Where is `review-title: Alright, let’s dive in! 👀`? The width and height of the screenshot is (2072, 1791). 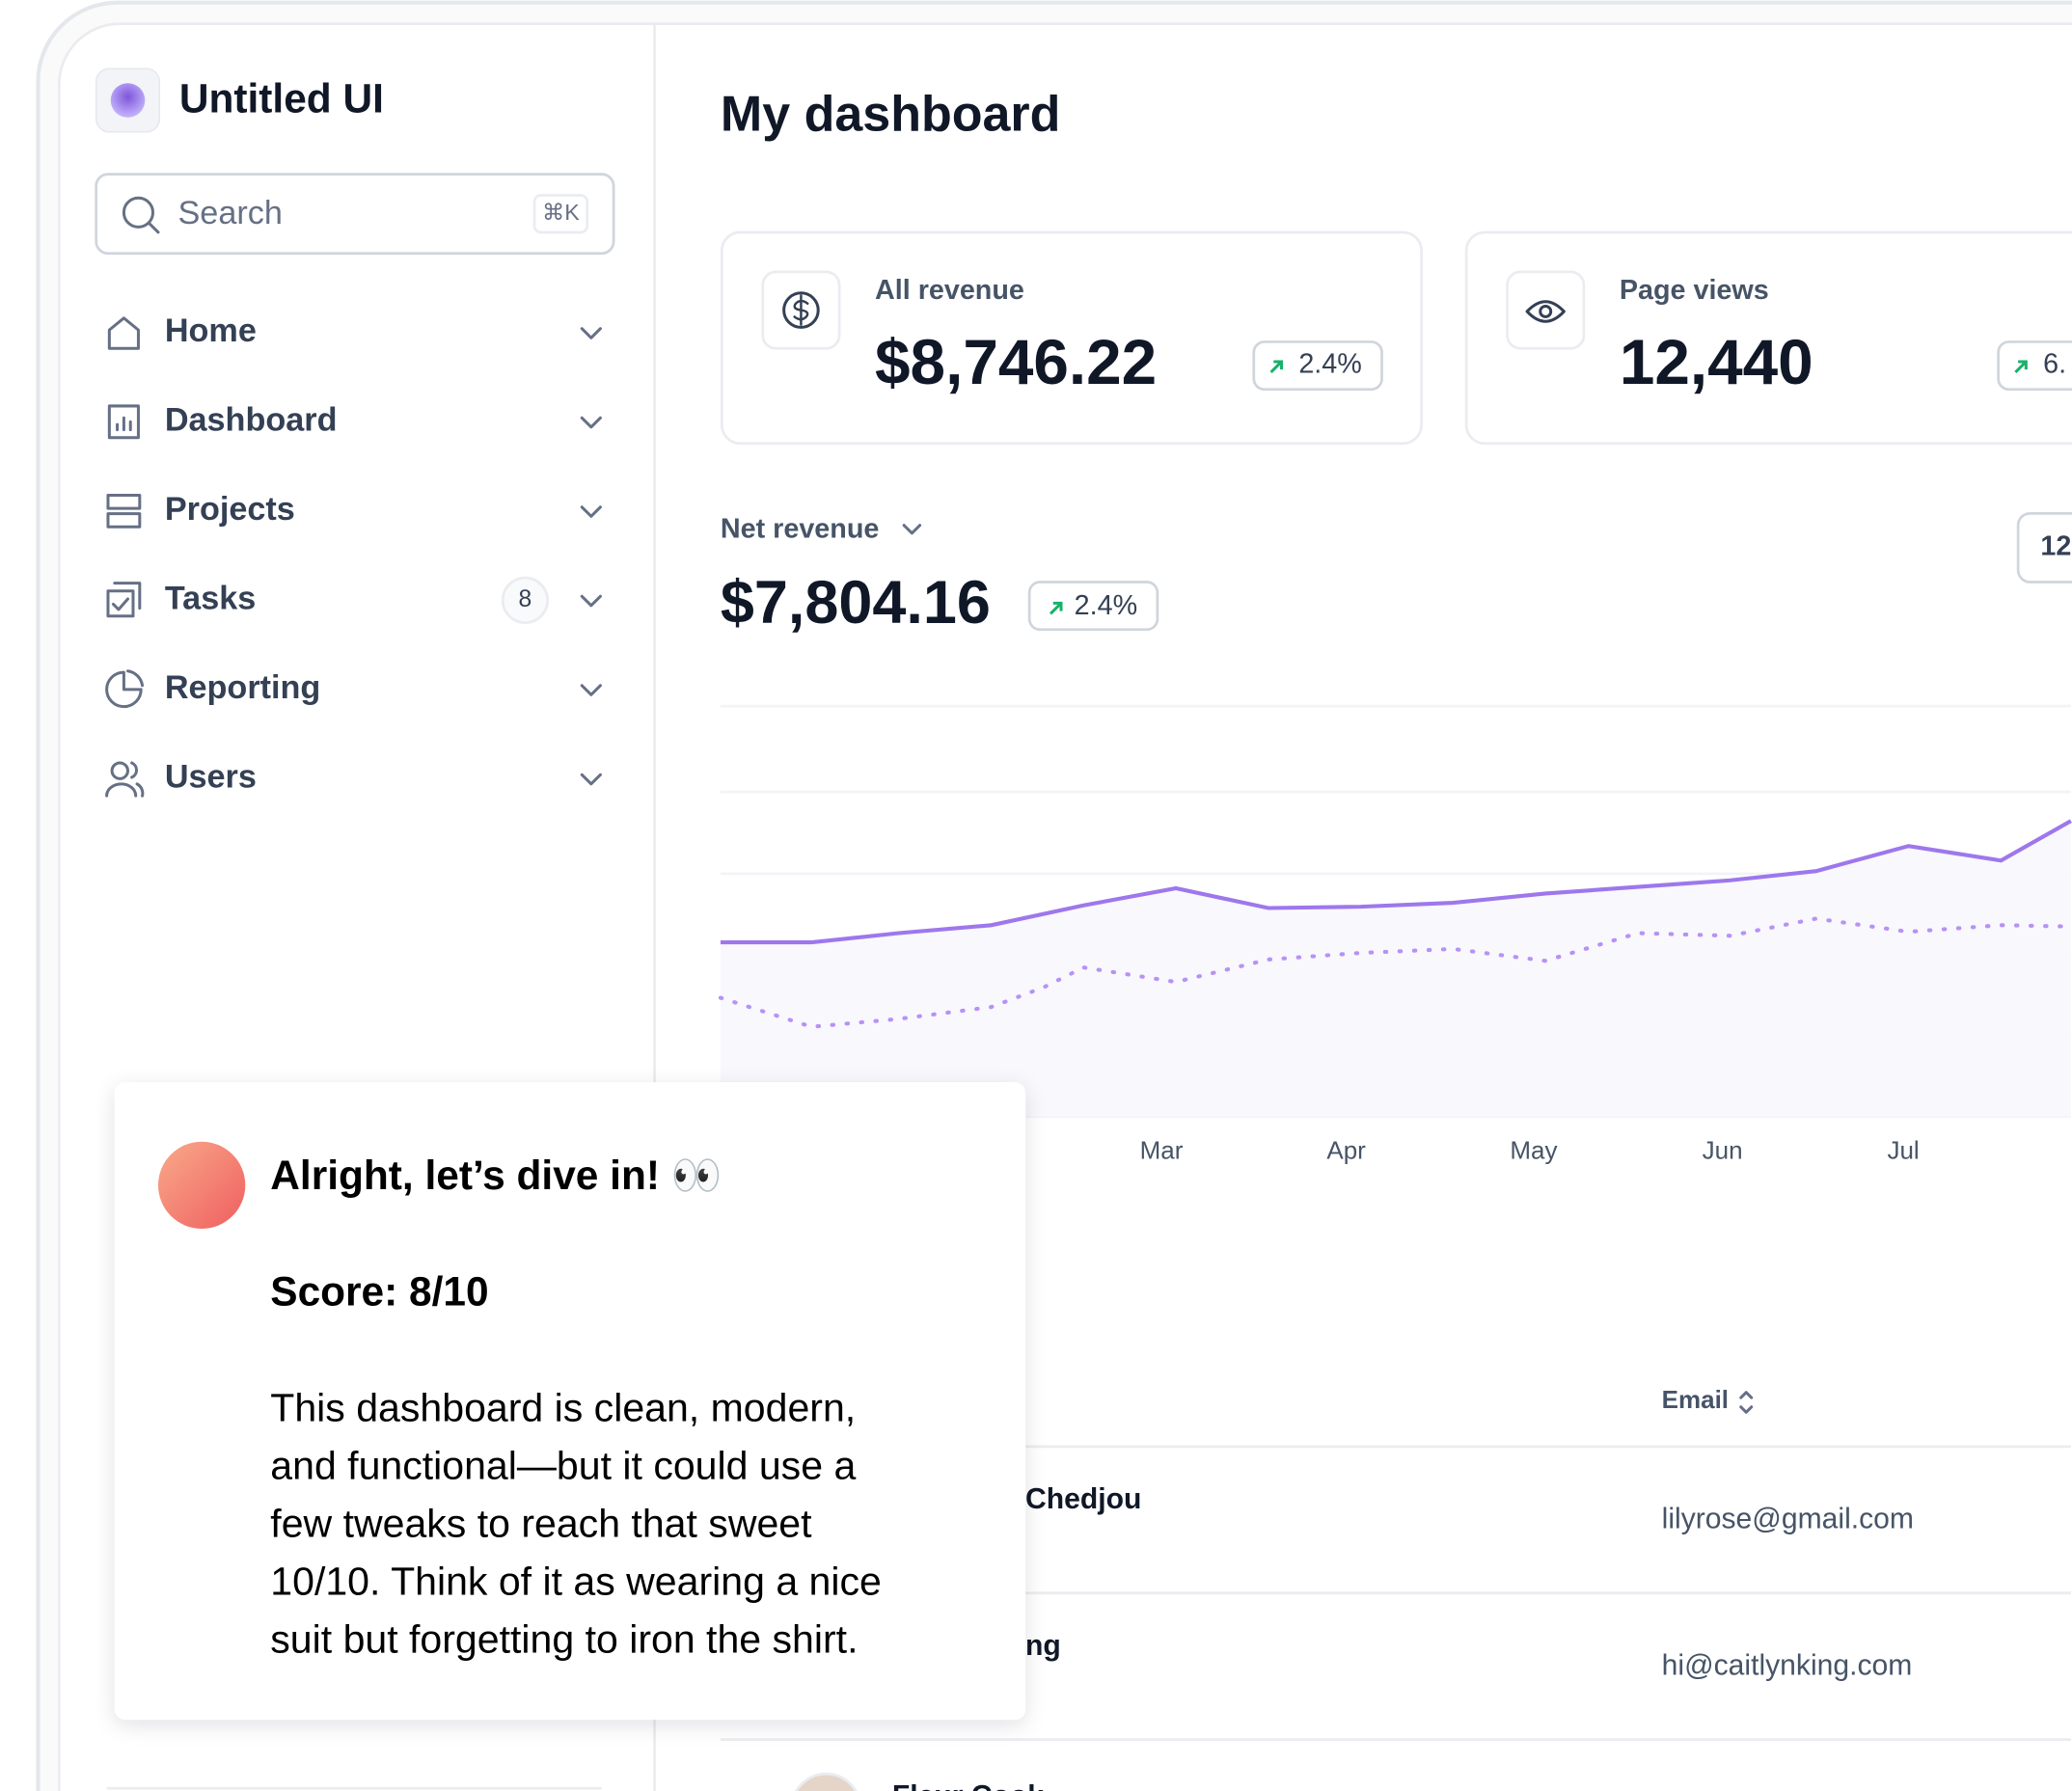
review-title: Alright, let’s dive in! 👀 is located at coordinates (496, 1176).